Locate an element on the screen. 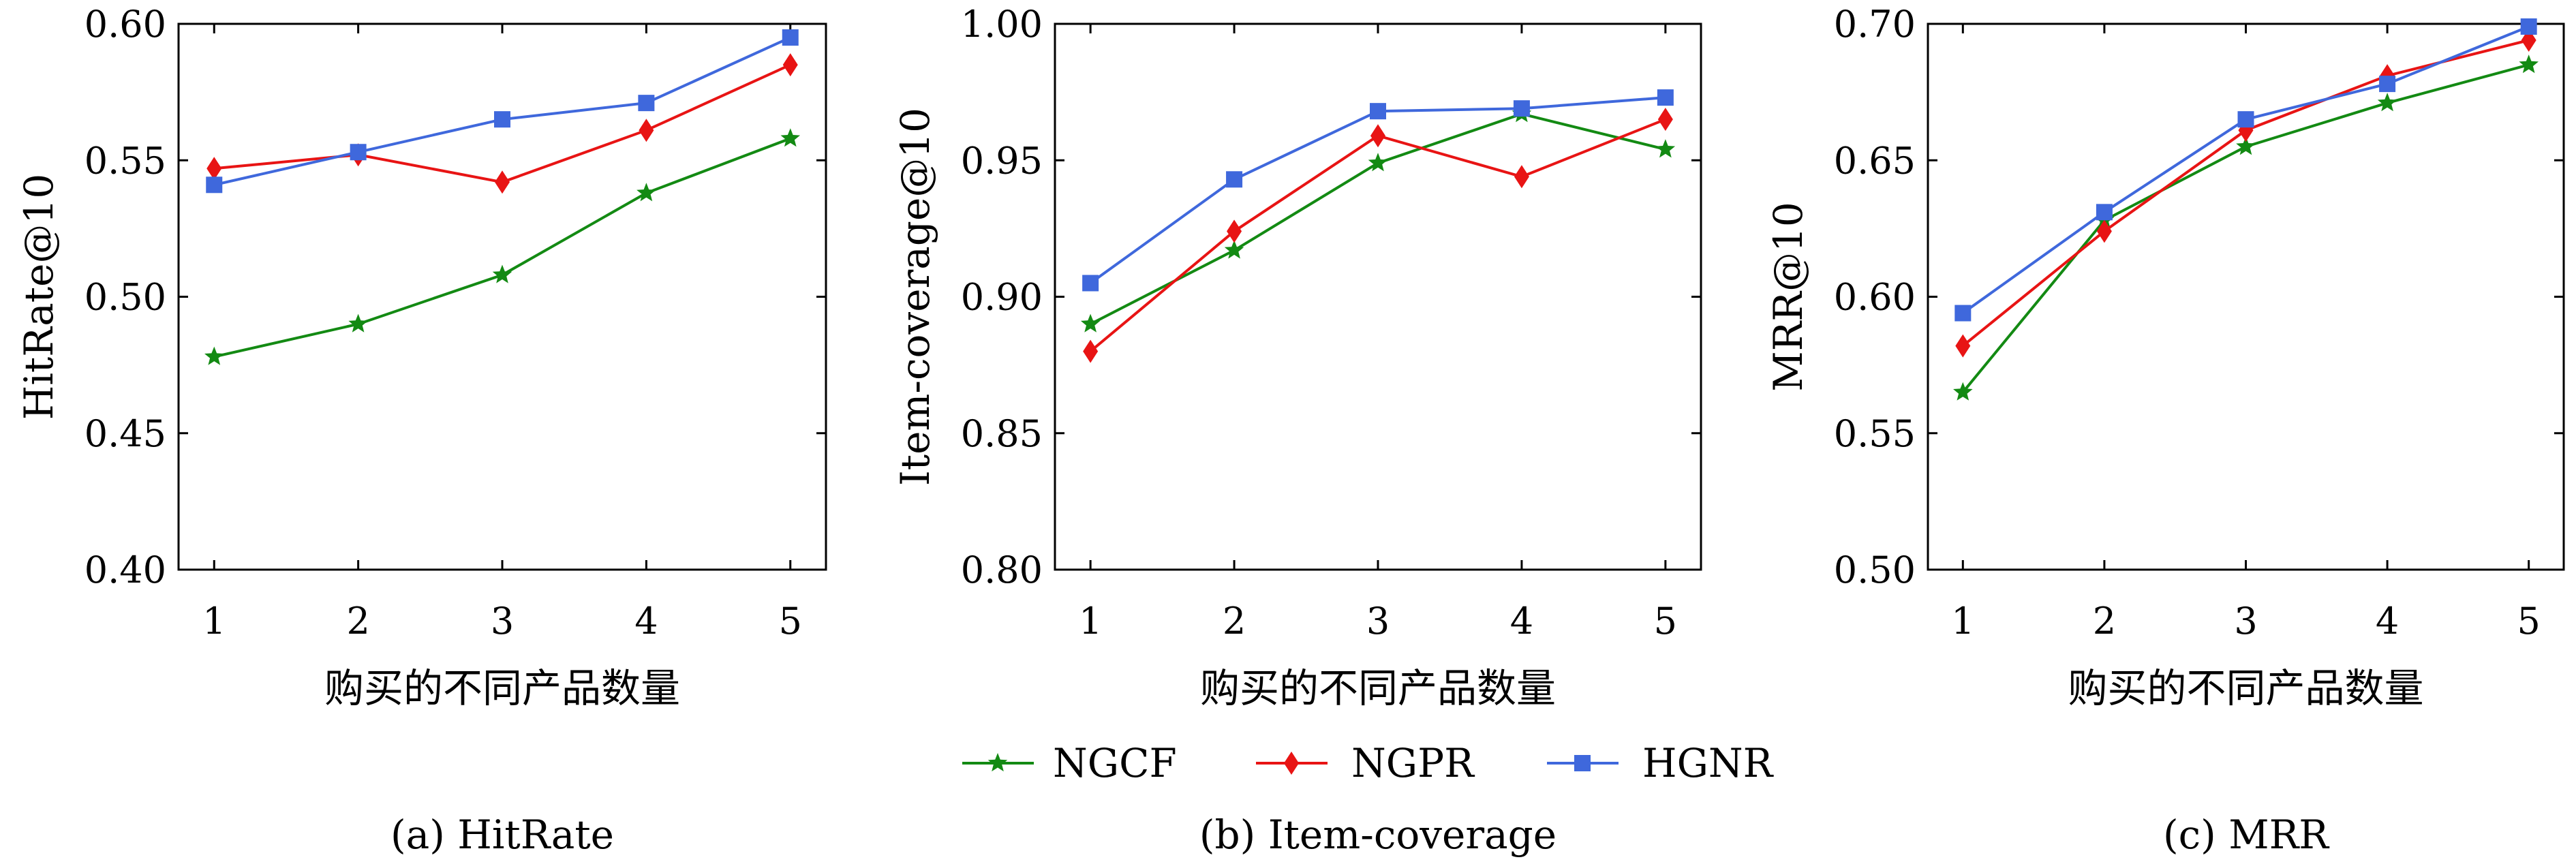  y-axis-label: MRR@10 is located at coordinates (1788, 297).